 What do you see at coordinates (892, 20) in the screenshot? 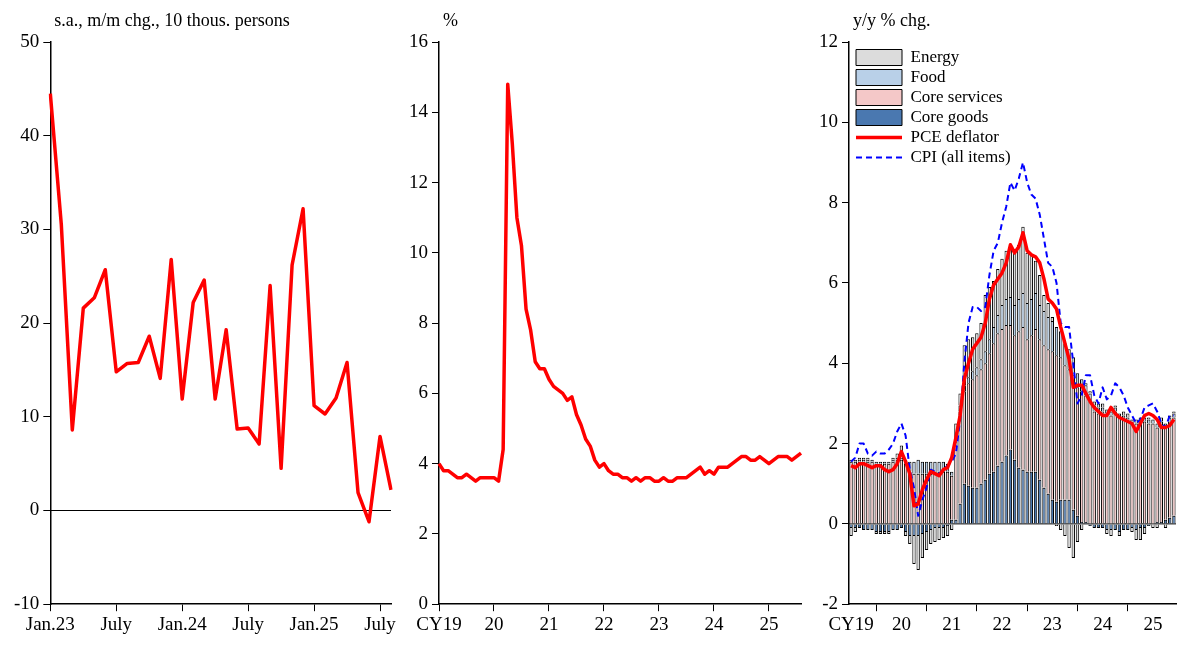
I see `y-axis-title: y/y % chg.` at bounding box center [892, 20].